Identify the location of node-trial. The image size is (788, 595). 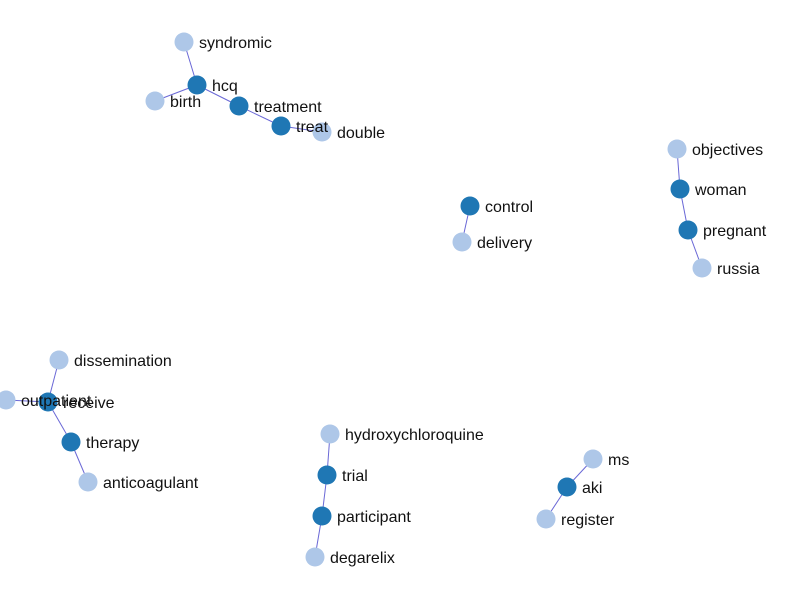
(327, 475).